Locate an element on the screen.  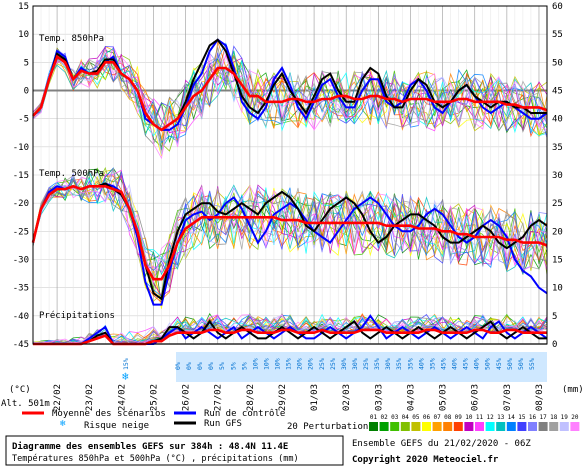
x-tick-label: 08/03 is located at coordinates (540, 397).